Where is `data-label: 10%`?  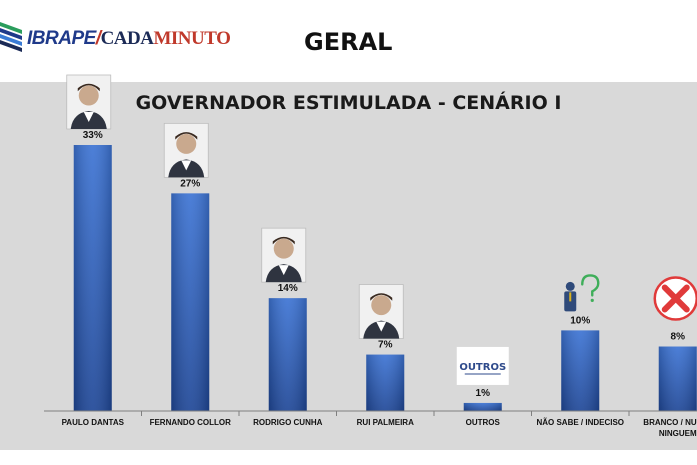
data-label: 10% is located at coordinates (580, 320).